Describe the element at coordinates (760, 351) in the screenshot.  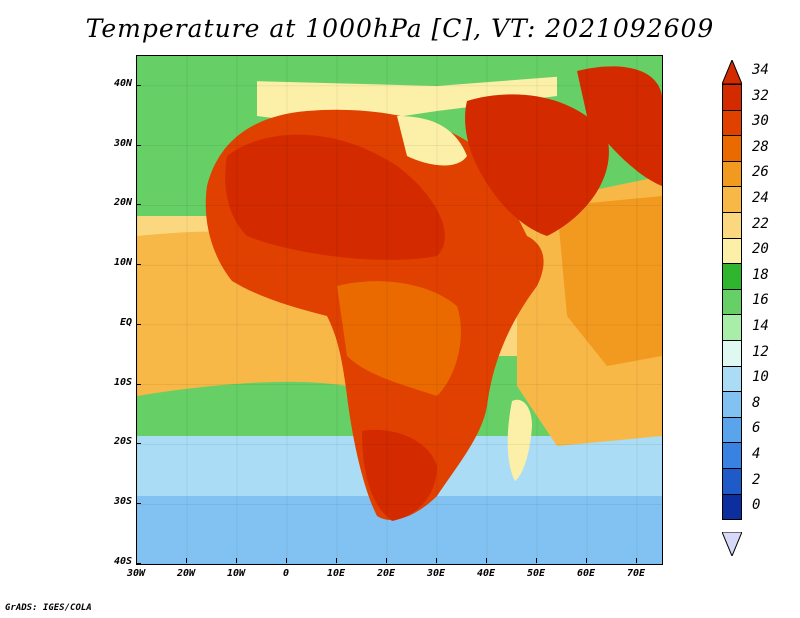
I see `colorbar-label: 12` at that location.